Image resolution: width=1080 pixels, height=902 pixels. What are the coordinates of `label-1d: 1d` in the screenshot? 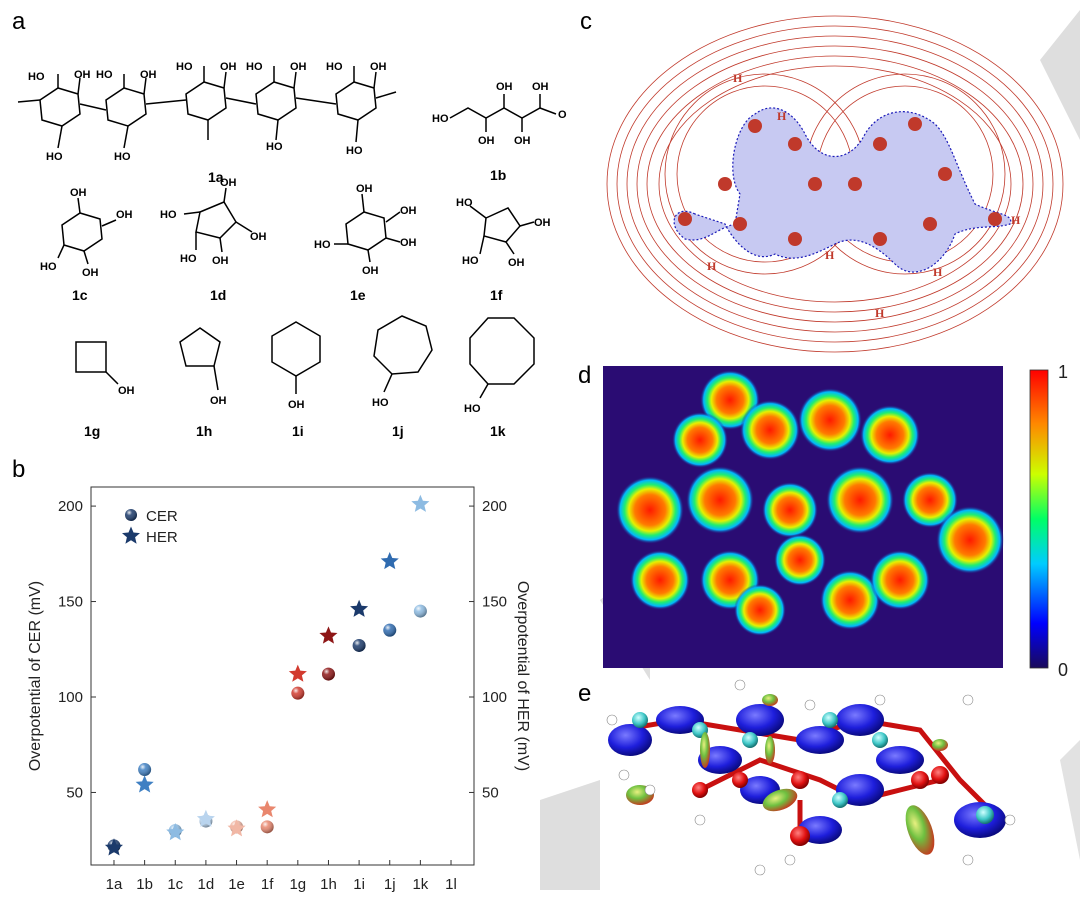 It's located at (218, 295).